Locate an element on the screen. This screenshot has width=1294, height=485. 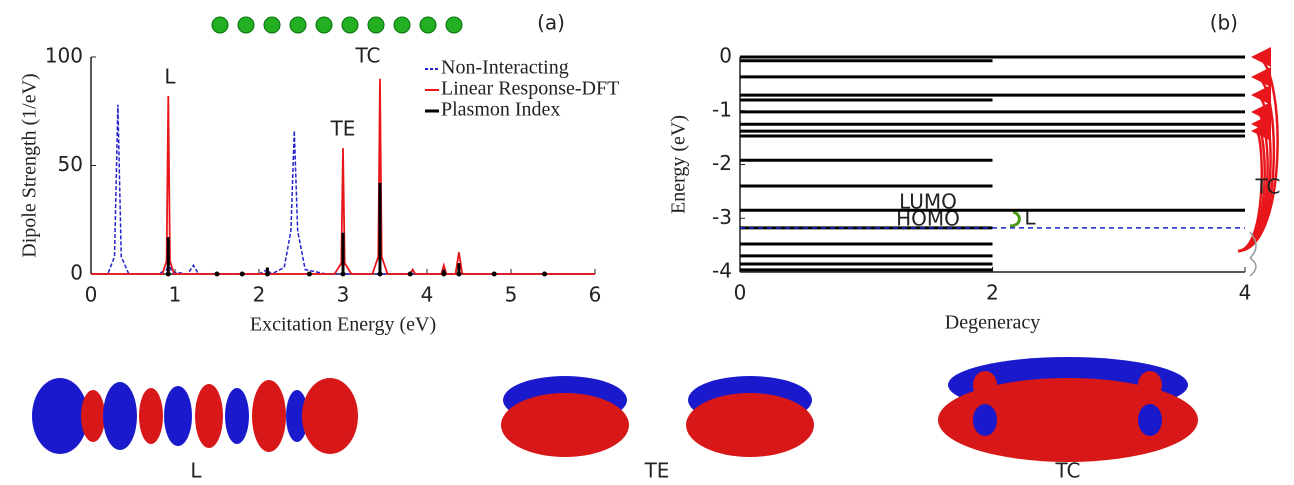
panel-label: (a) is located at coordinates (551, 23).